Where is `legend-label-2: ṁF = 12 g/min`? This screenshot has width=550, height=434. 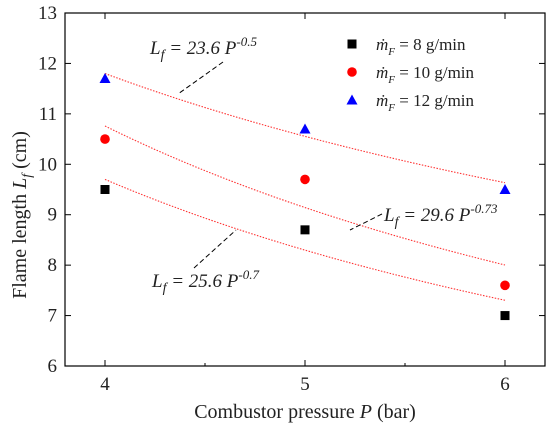 legend-label-2: ṁF = 12 g/min is located at coordinates (425, 102).